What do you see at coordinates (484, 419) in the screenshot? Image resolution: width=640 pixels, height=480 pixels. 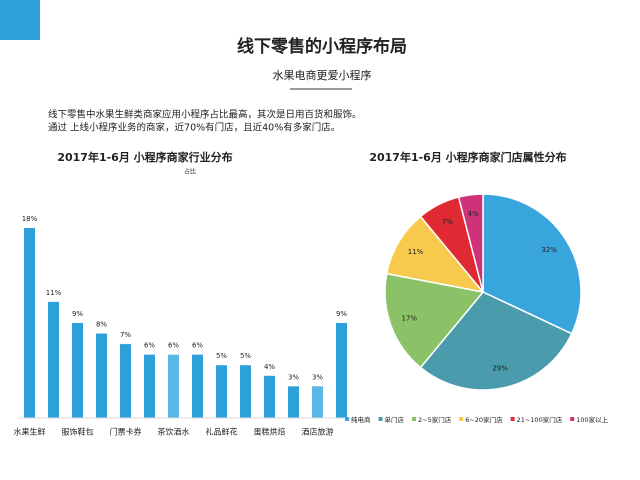 I see `legend-label: 6~20家门店` at bounding box center [484, 419].